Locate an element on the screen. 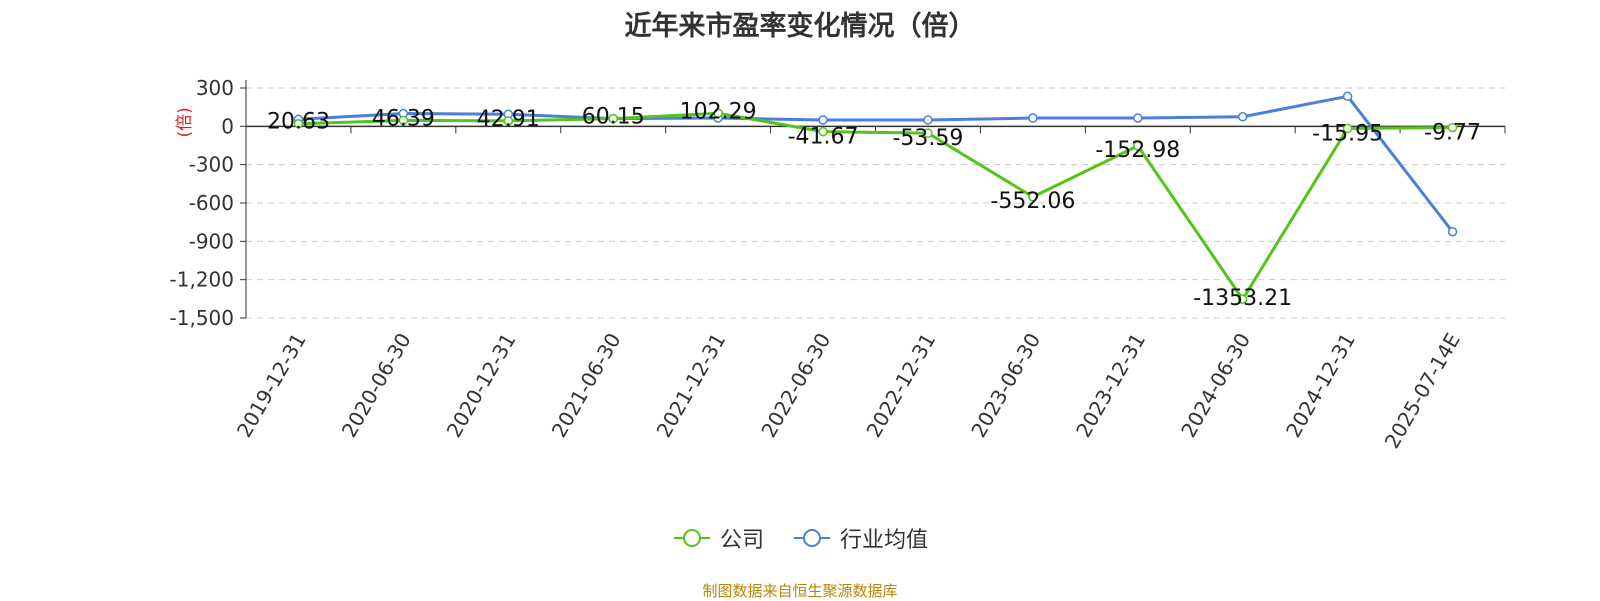  y-tick-label: -1,200 is located at coordinates (202, 280).